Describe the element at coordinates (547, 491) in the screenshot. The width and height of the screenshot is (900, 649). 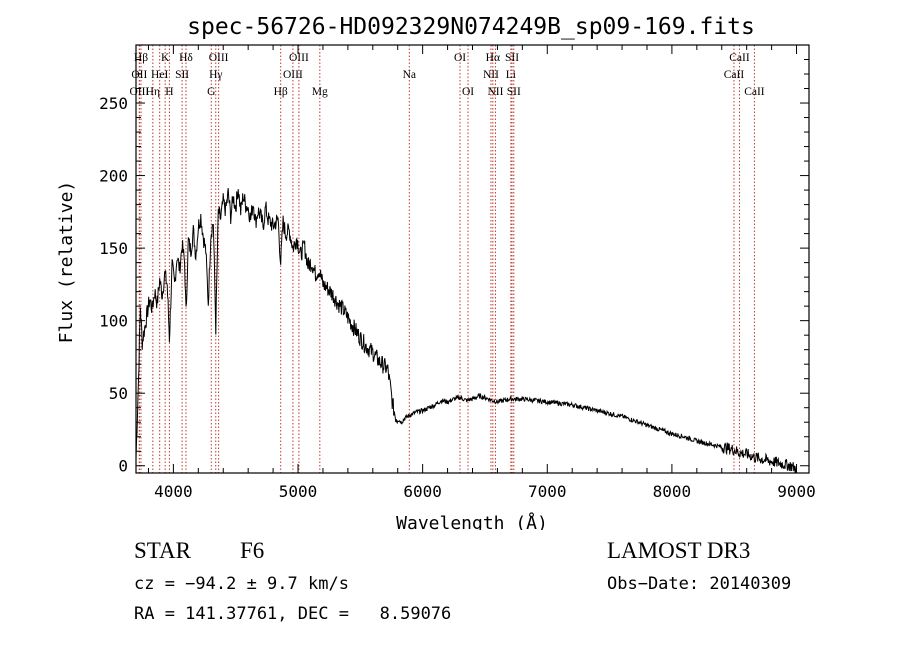
I see `x-tick-label: 7000` at that location.